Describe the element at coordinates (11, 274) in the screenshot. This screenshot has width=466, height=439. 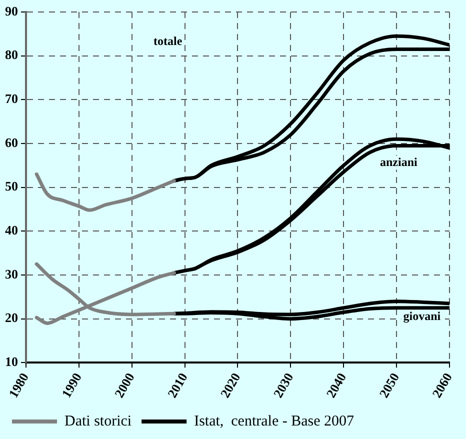
I see `y-tick-label: 30` at that location.